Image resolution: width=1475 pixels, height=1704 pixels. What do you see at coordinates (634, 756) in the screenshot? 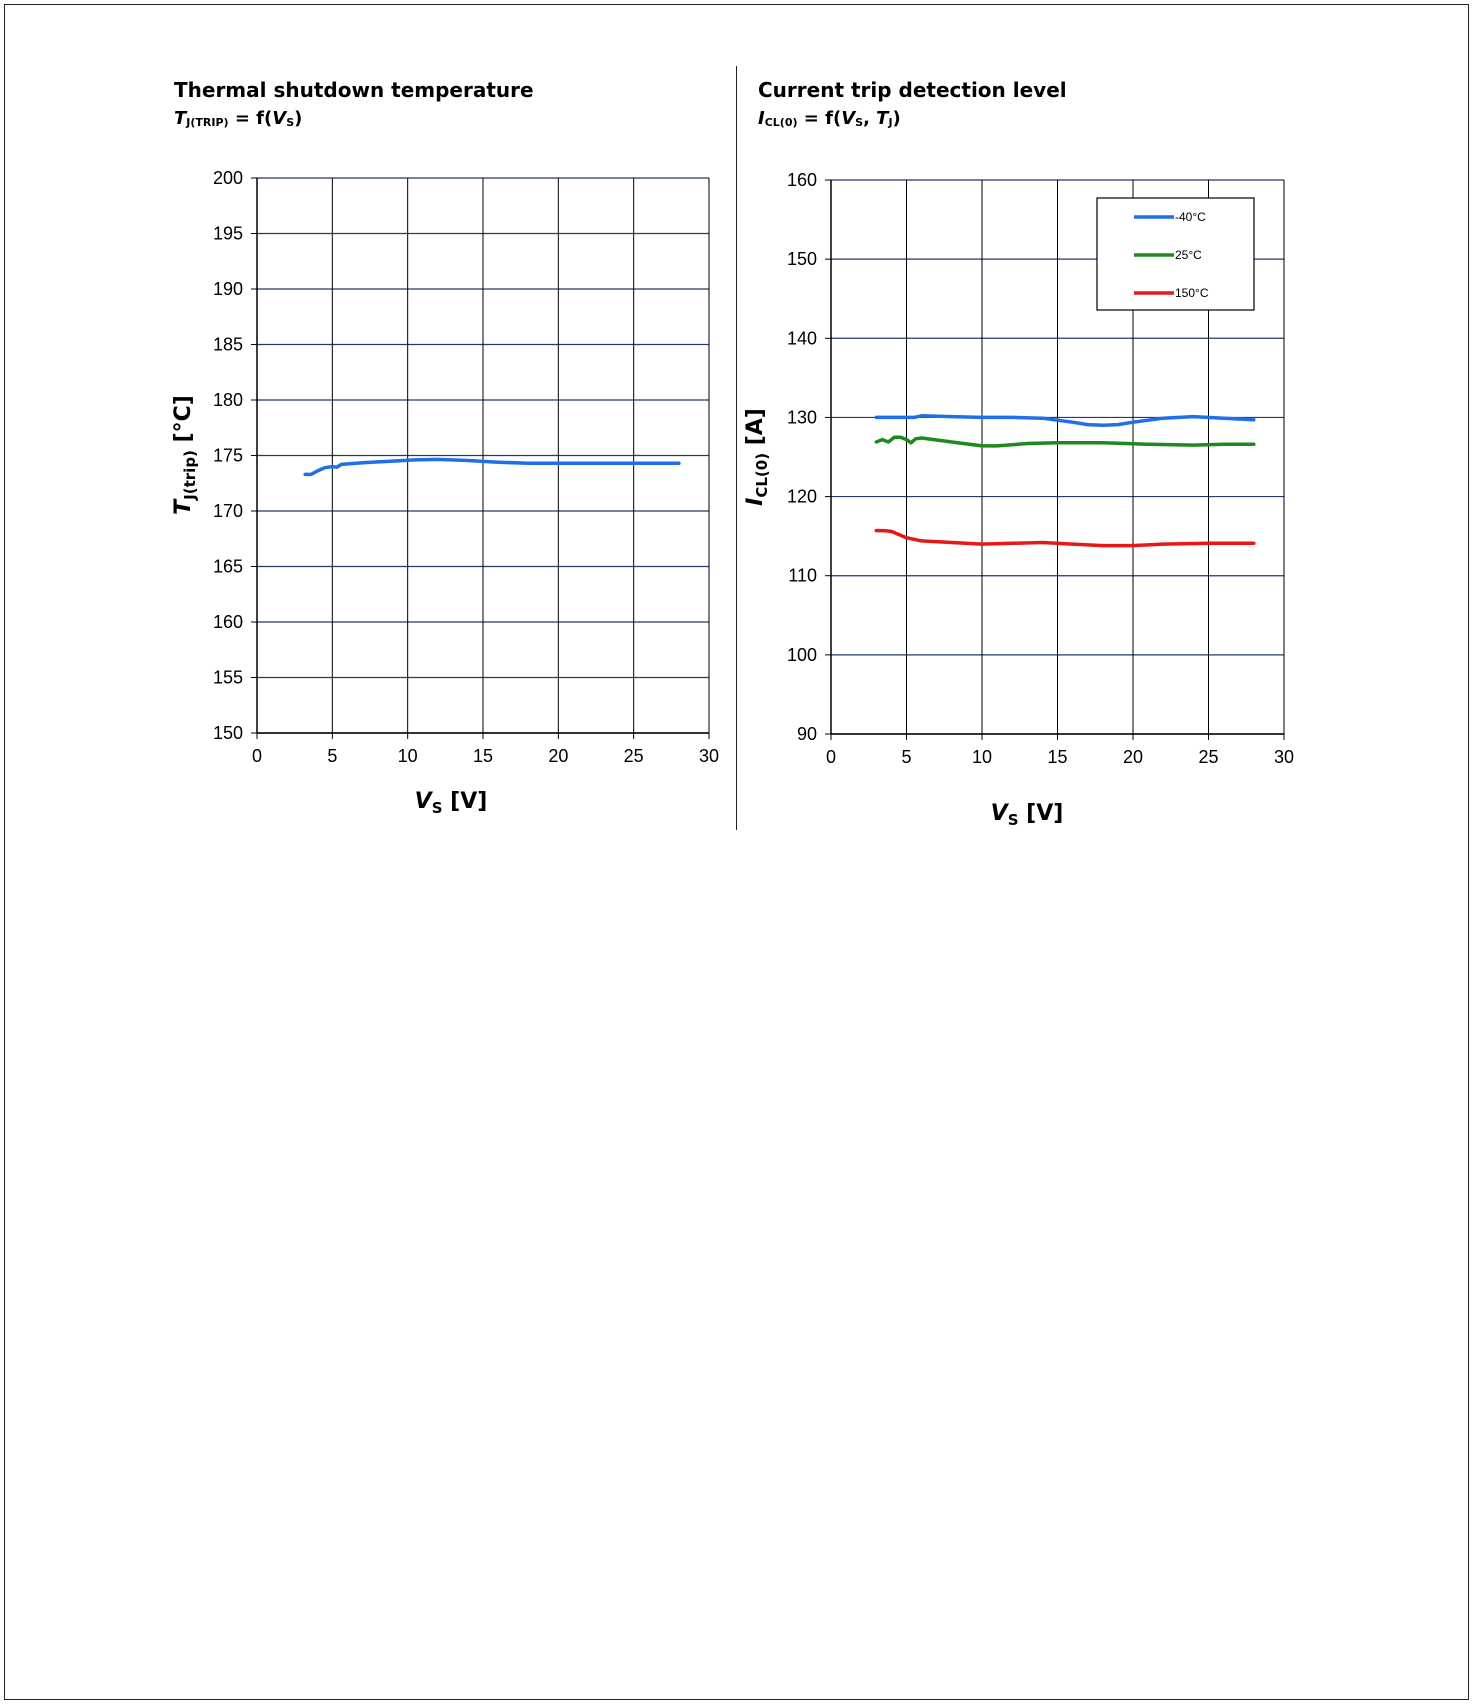
I see `left-xtick-label: 25` at bounding box center [634, 756].